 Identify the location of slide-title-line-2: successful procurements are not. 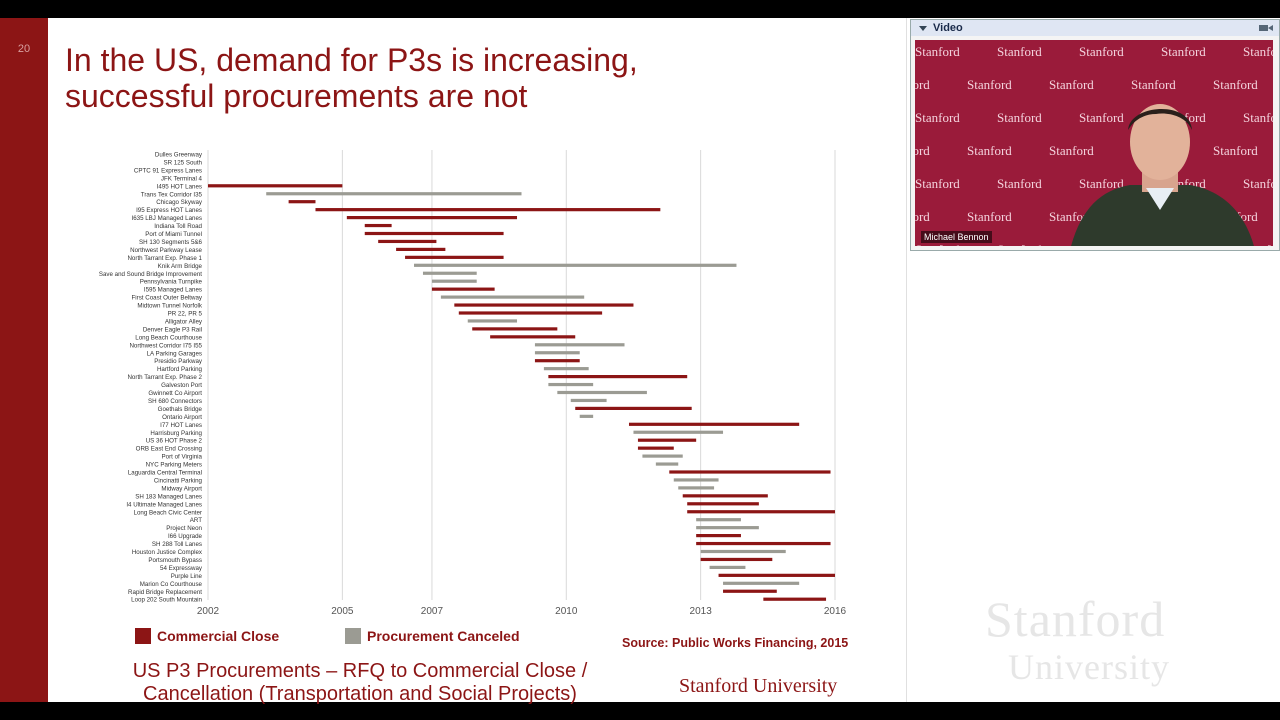
(296, 96).